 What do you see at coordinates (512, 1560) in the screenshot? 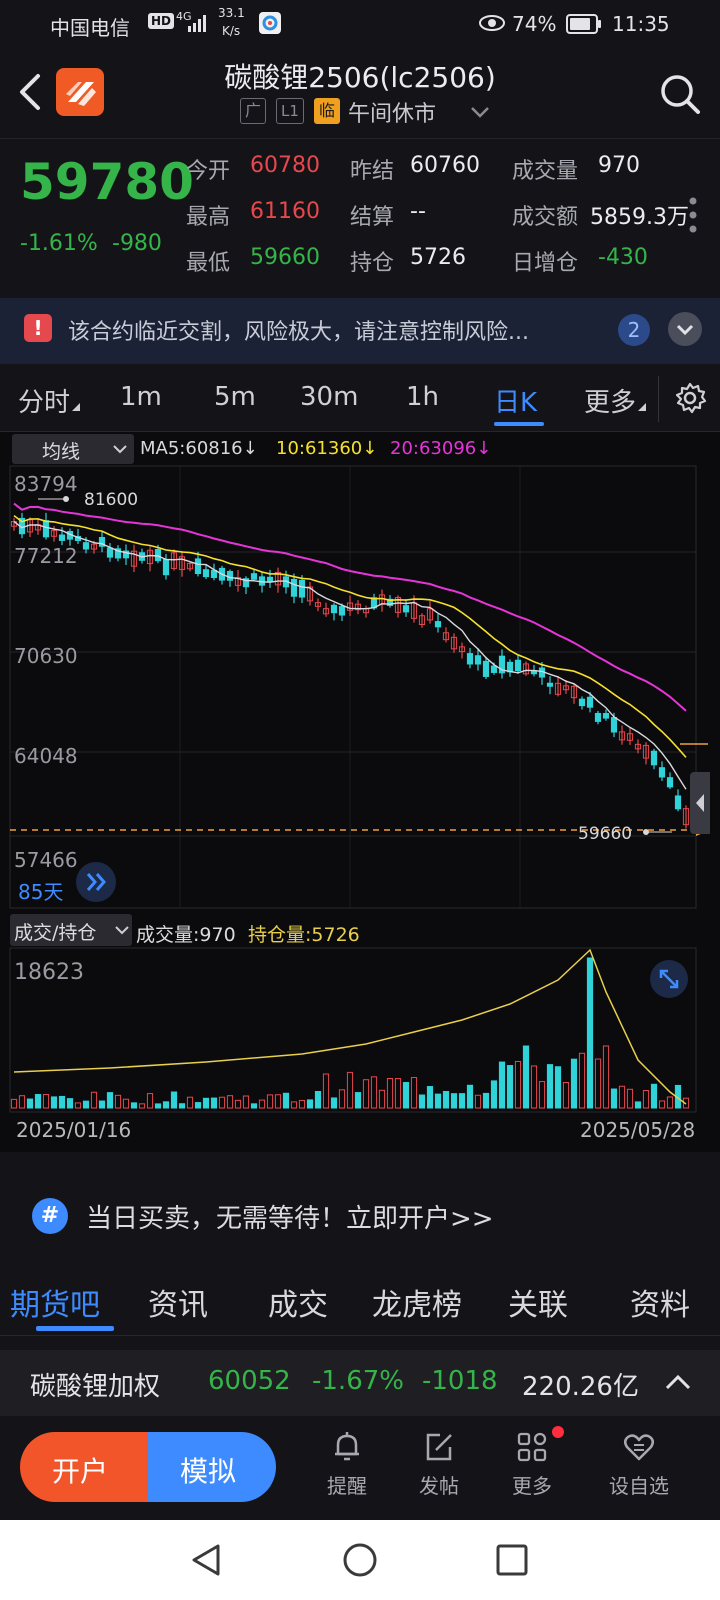
I see `recents-nav-icon` at bounding box center [512, 1560].